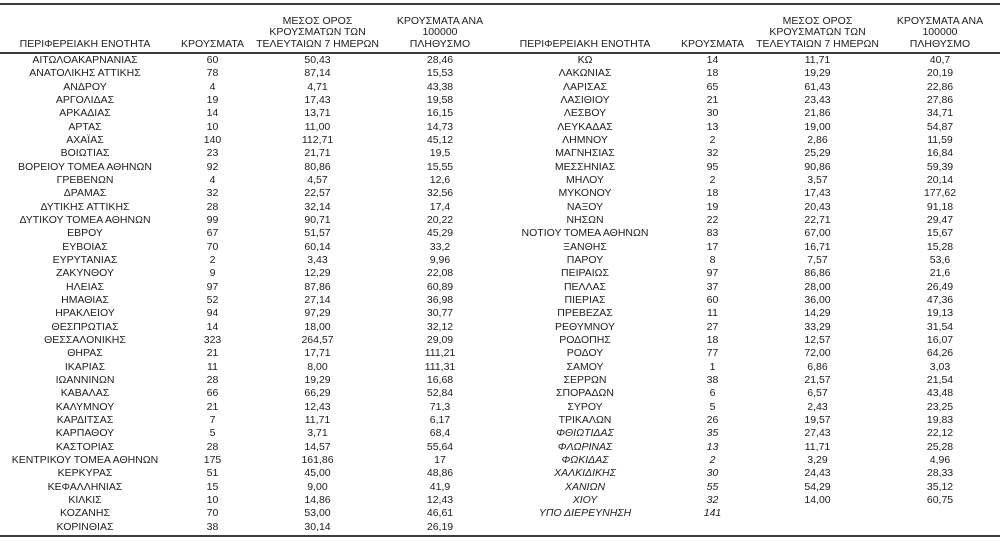  What do you see at coordinates (85, 126) in the screenshot?
I see `region-name-cell: ΑΡΤΑΣ` at bounding box center [85, 126].